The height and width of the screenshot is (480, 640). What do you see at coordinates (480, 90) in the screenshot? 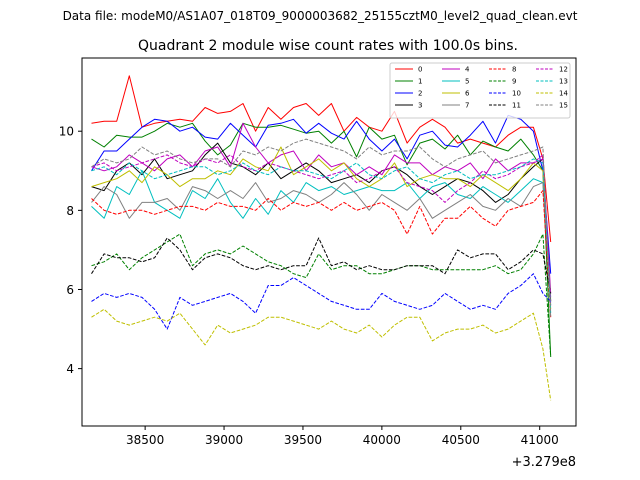
I see `legend-box` at bounding box center [480, 90].